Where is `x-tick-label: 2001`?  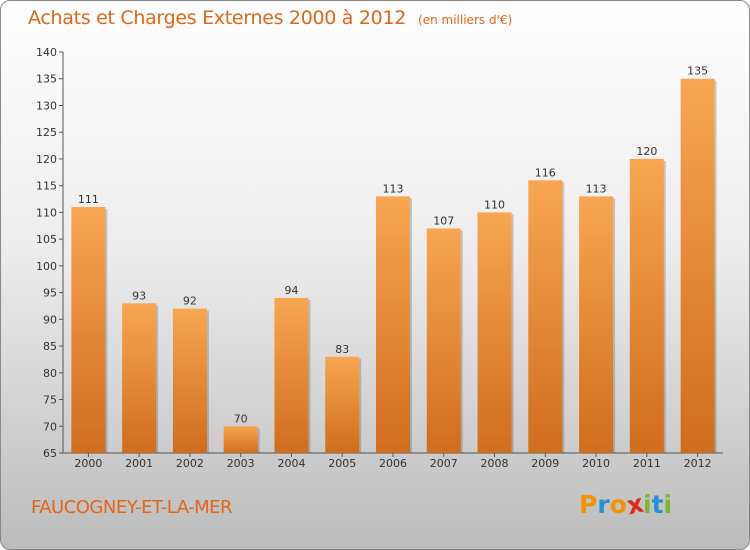 x-tick-label: 2001 is located at coordinates (139, 463).